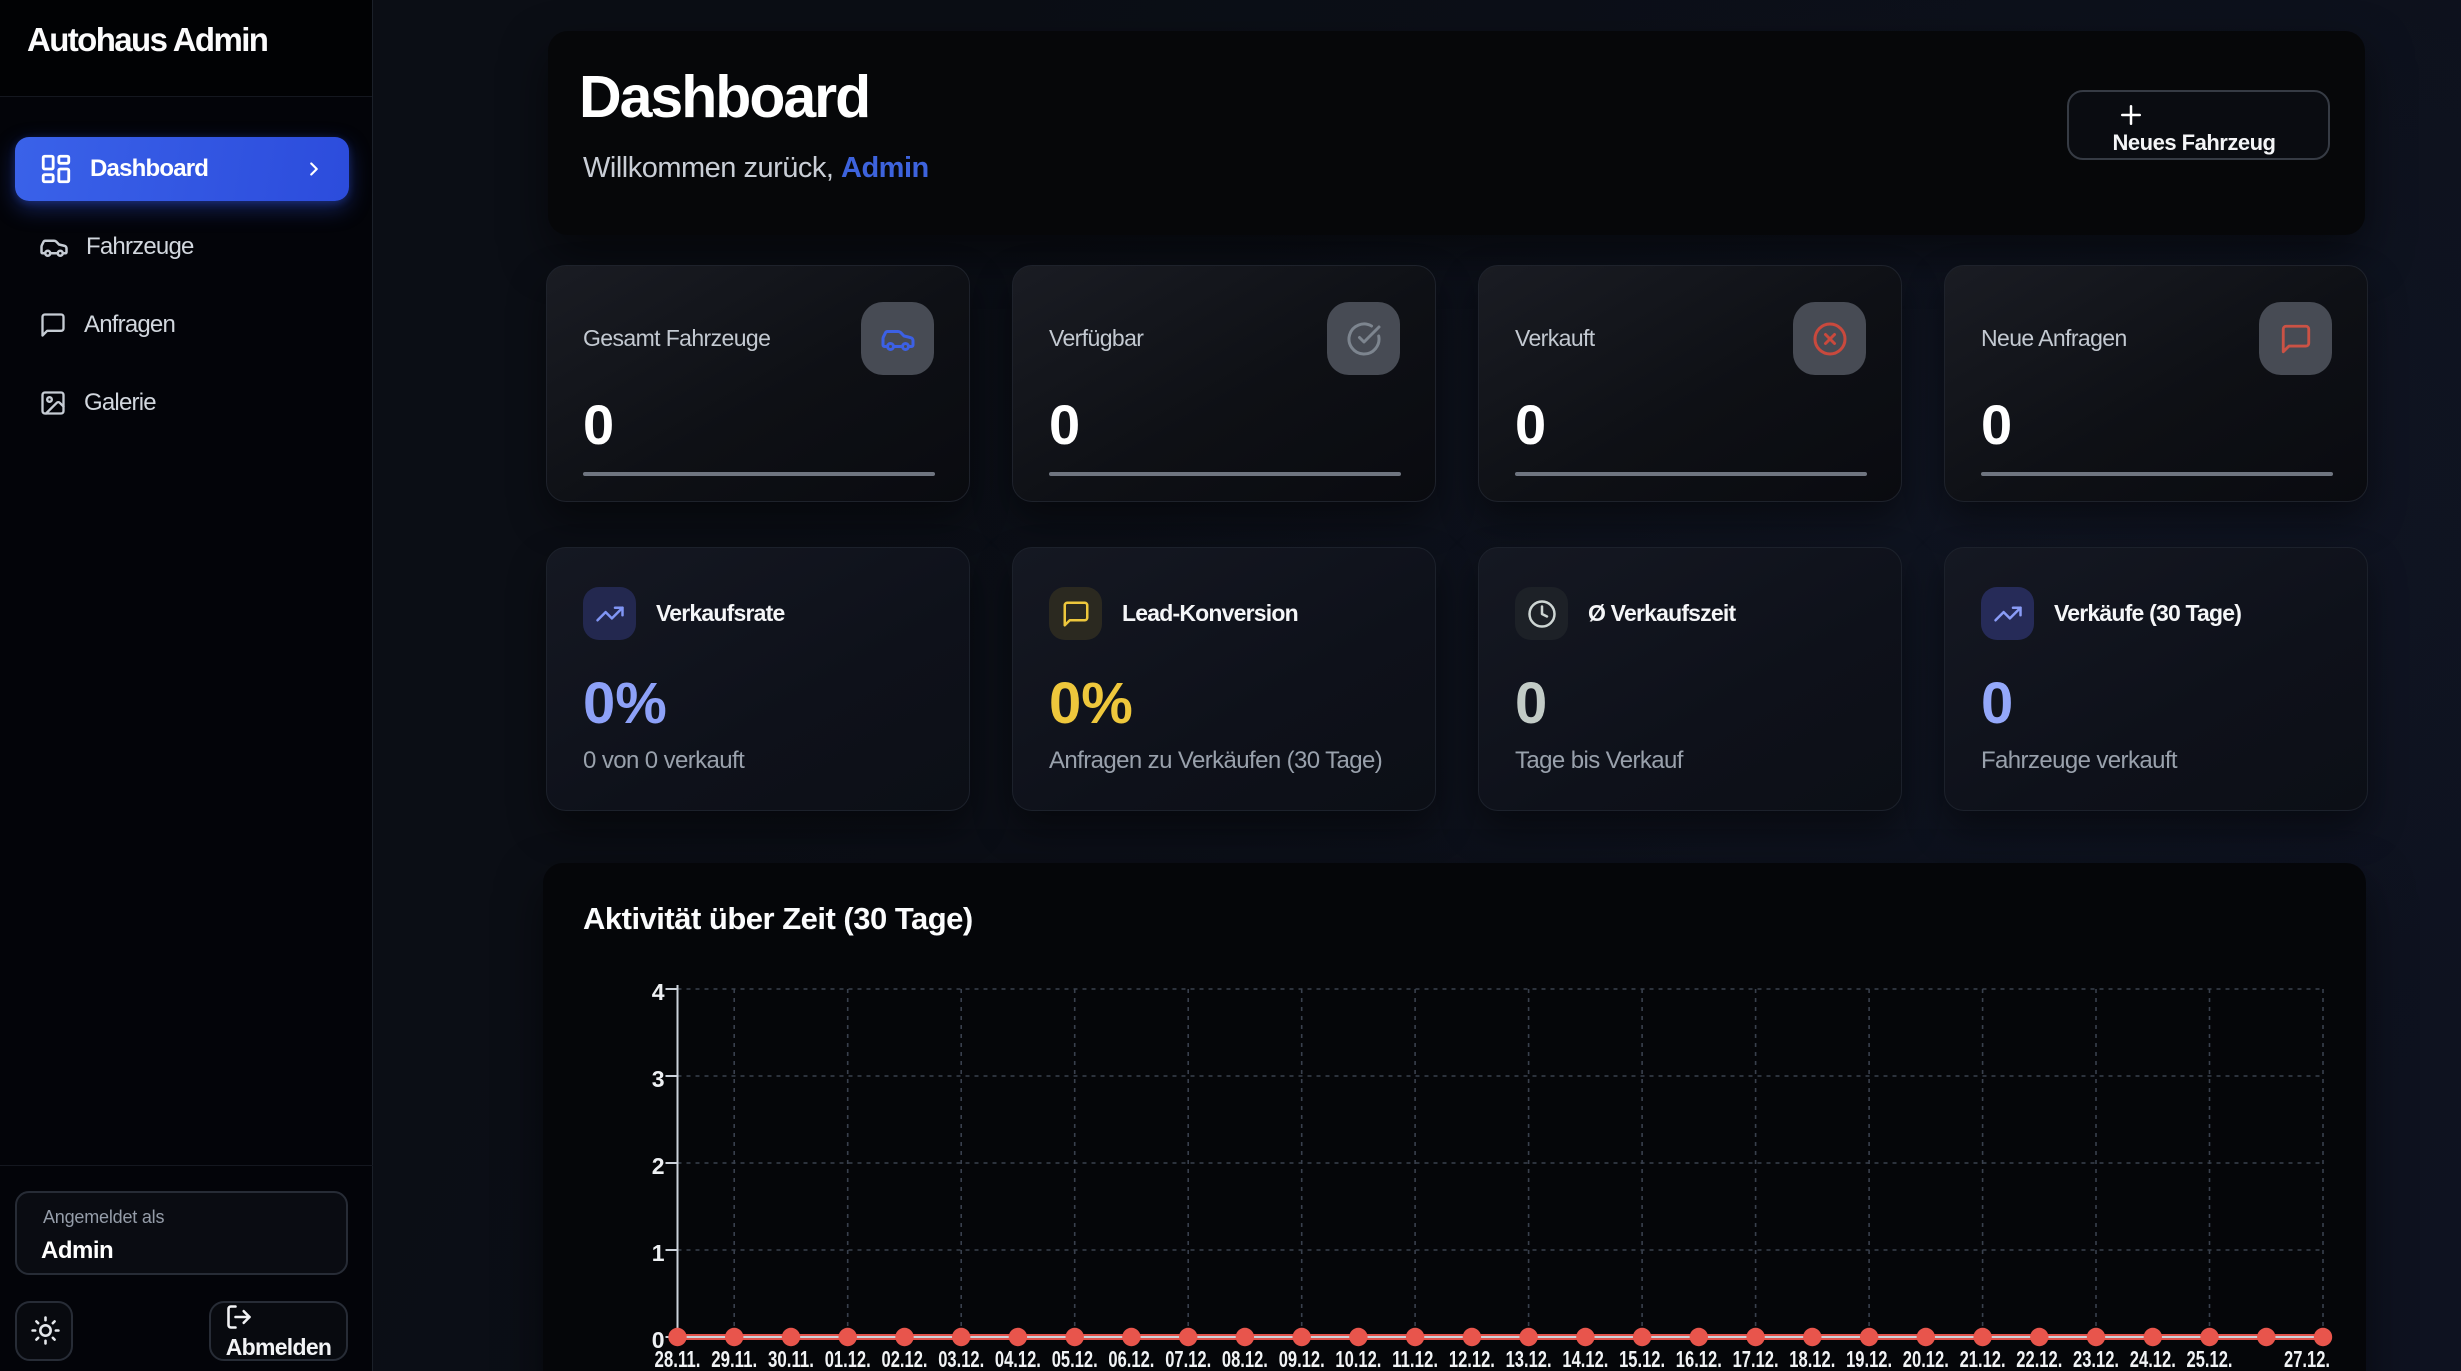  Describe the element at coordinates (2153, 1358) in the screenshot. I see `svg-text: 24.12.` at that location.